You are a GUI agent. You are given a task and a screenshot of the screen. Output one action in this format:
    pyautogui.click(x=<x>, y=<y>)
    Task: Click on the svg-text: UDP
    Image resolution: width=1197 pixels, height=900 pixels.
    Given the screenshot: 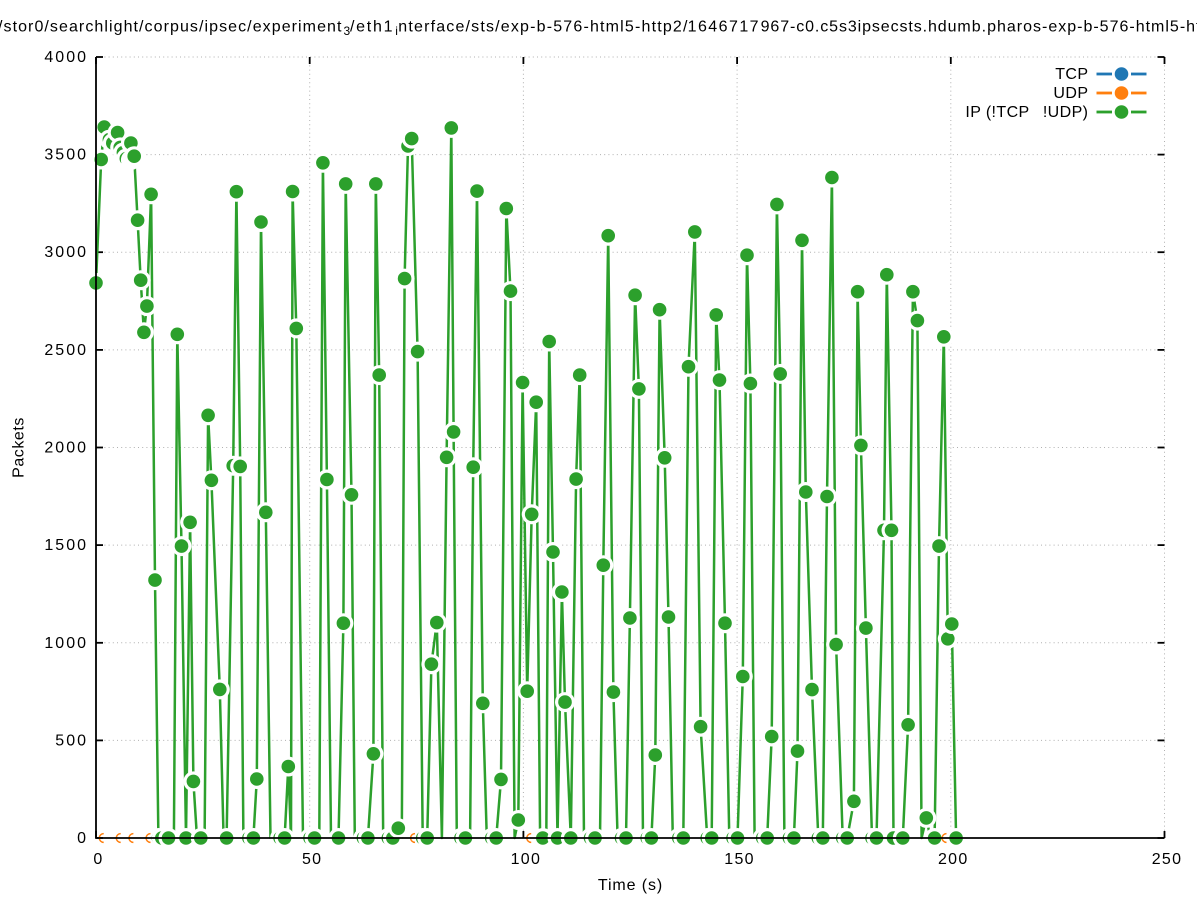 What is the action you would take?
    pyautogui.click(x=1070, y=93)
    